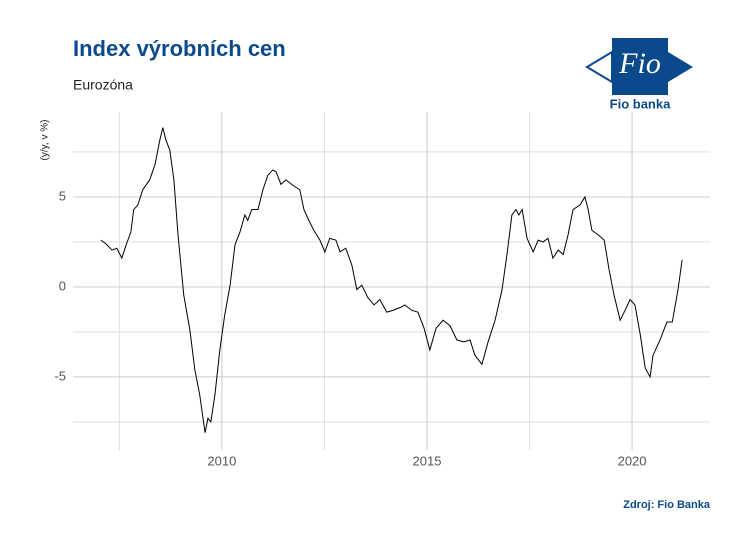  Describe the element at coordinates (667, 505) in the screenshot. I see `caption: Zdroj: Fio Banka` at that location.